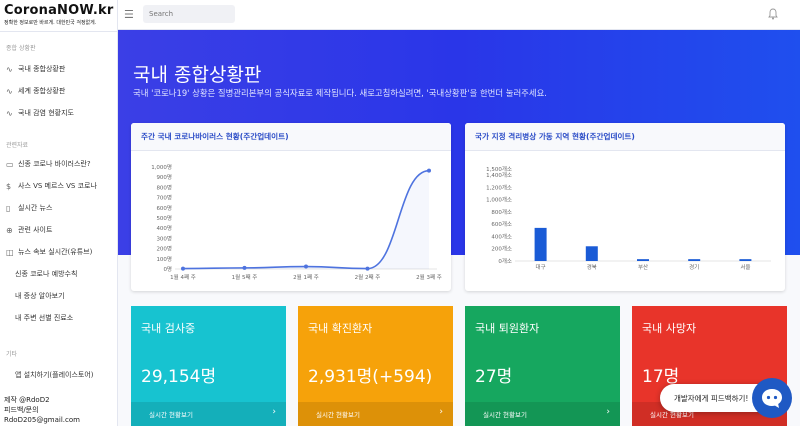 This screenshot has height=426, width=800. I want to click on x-tick-label: 서울, so click(745, 267).